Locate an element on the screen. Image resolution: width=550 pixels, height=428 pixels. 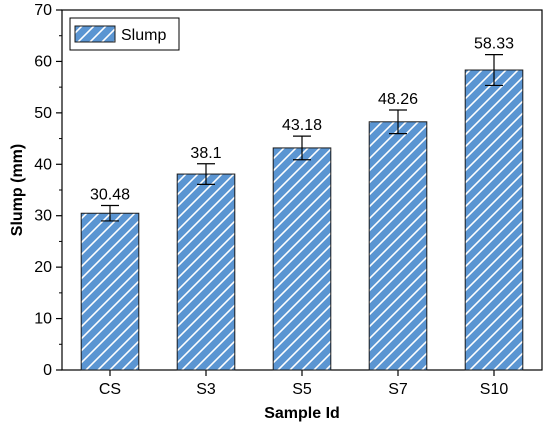
y-tick-label: 10 is located at coordinates (43, 319).